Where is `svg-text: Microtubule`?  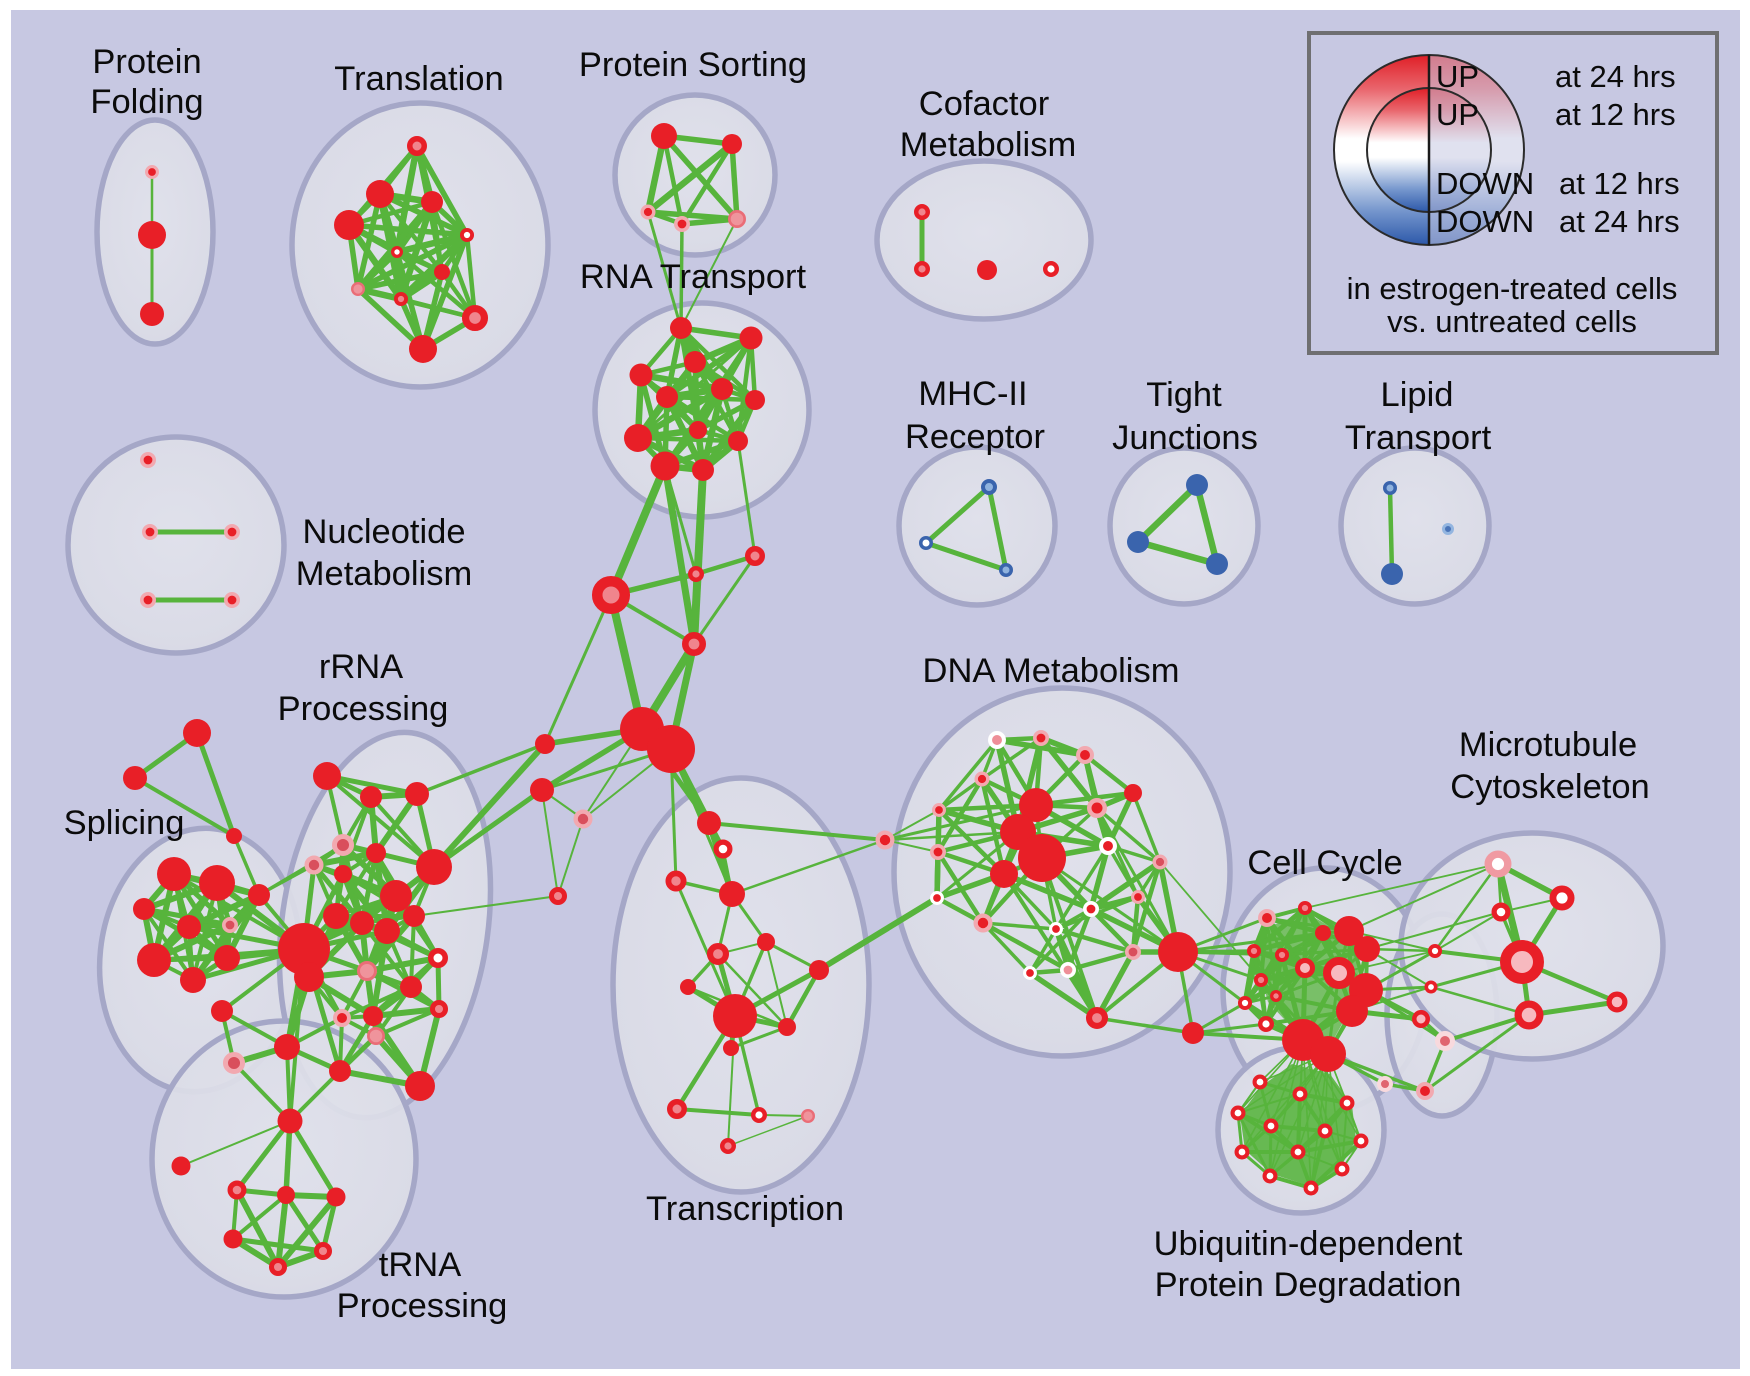
svg-text: Microtubule is located at coordinates (1548, 745).